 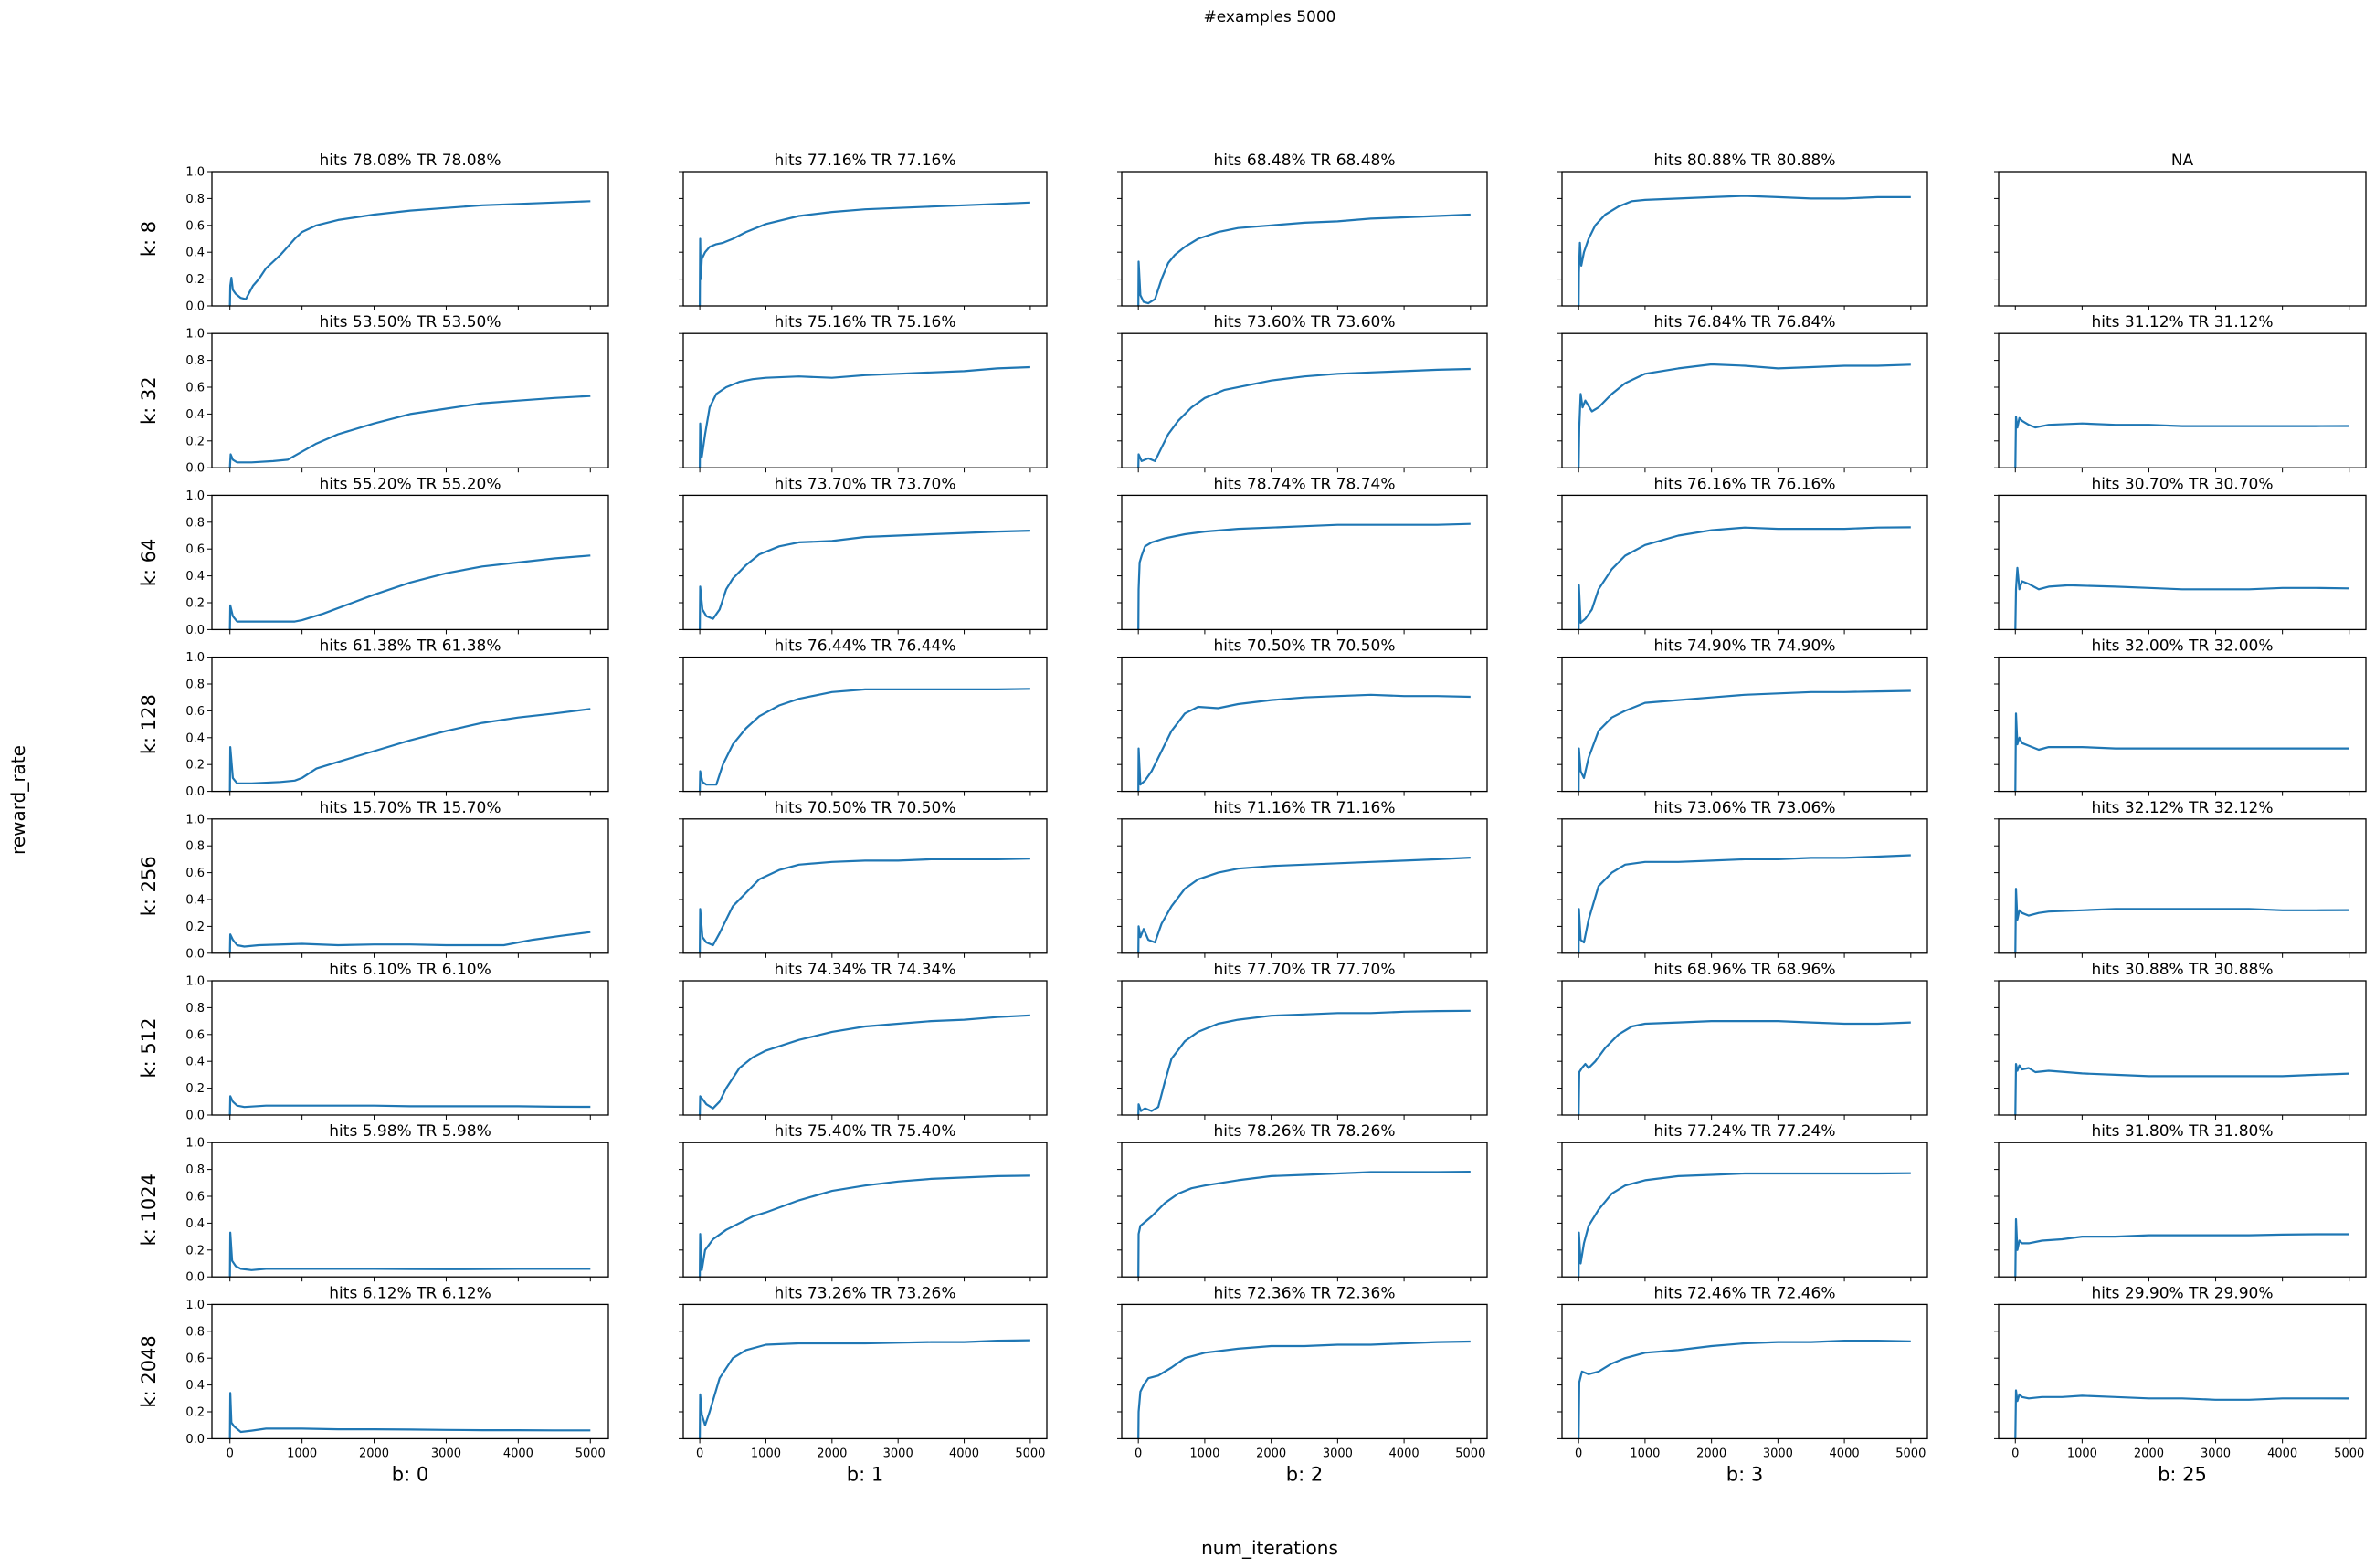 What do you see at coordinates (1745, 1474) in the screenshot?
I see `column-label: b: 3` at bounding box center [1745, 1474].